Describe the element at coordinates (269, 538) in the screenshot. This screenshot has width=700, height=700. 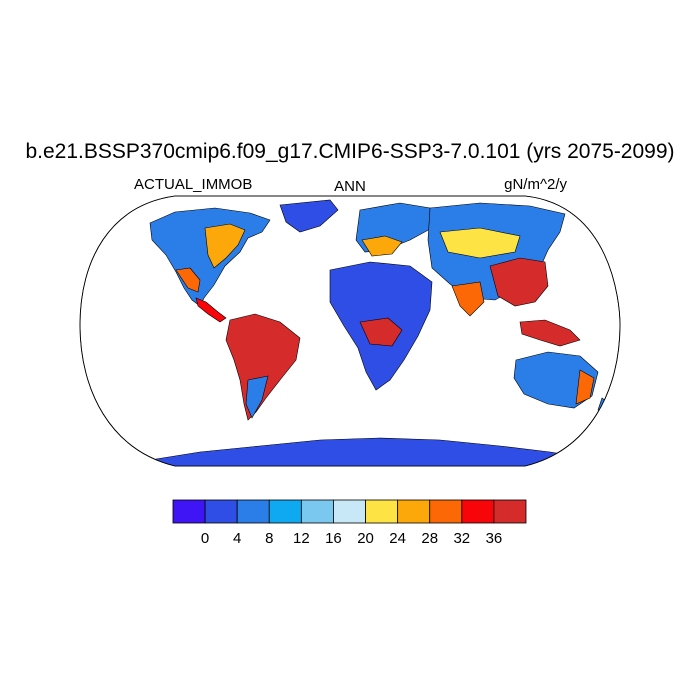
I see `colorbar-tick-label: 8` at that location.